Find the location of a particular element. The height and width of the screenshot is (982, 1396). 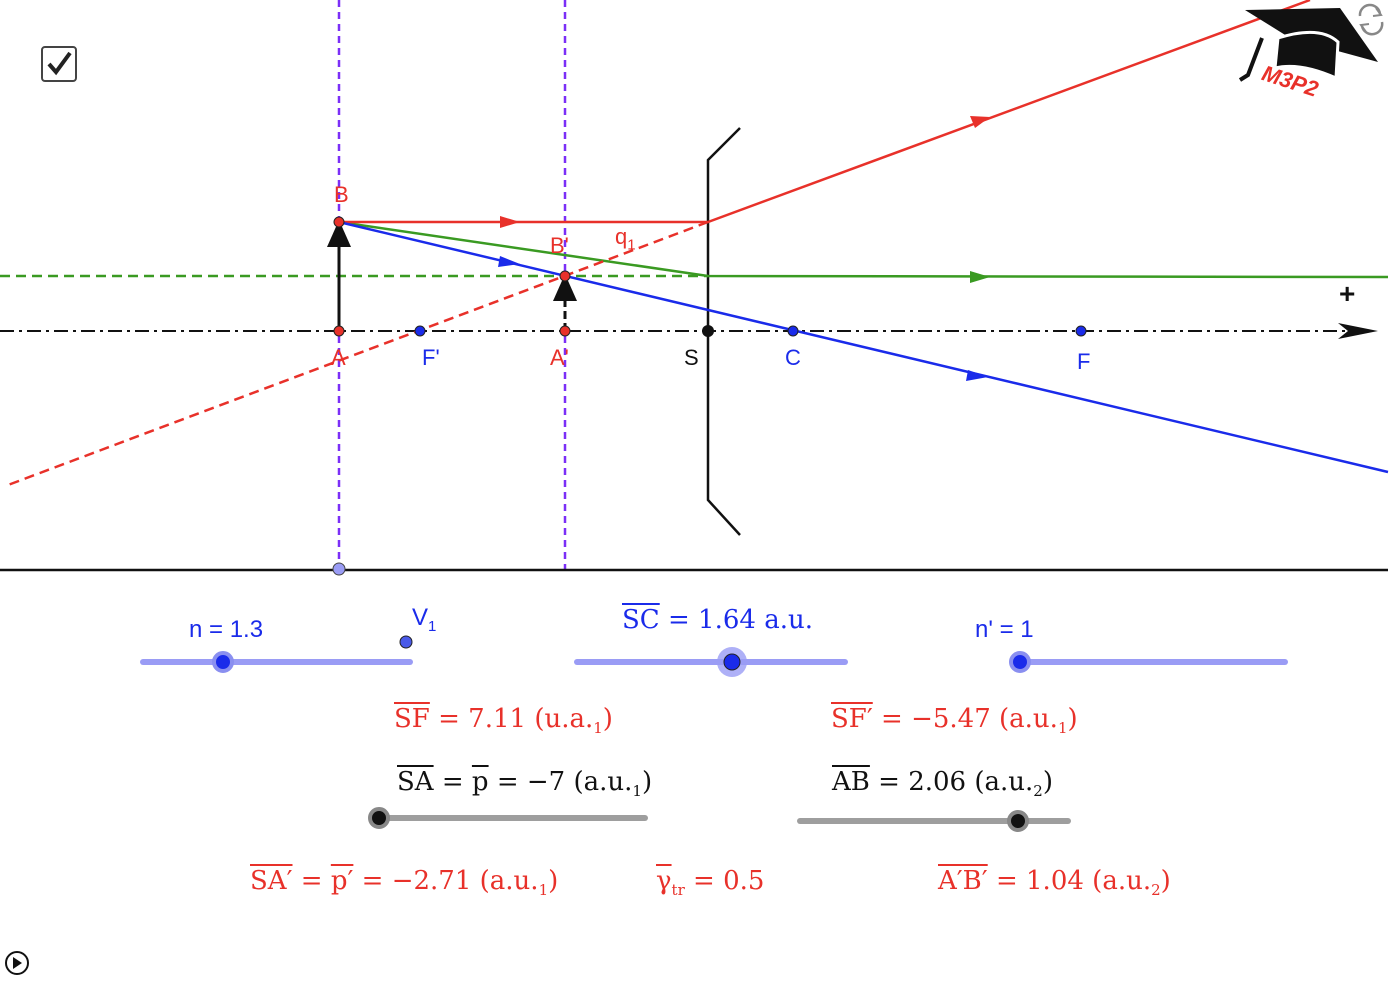

abp-sub: 2 is located at coordinates (1156, 890).